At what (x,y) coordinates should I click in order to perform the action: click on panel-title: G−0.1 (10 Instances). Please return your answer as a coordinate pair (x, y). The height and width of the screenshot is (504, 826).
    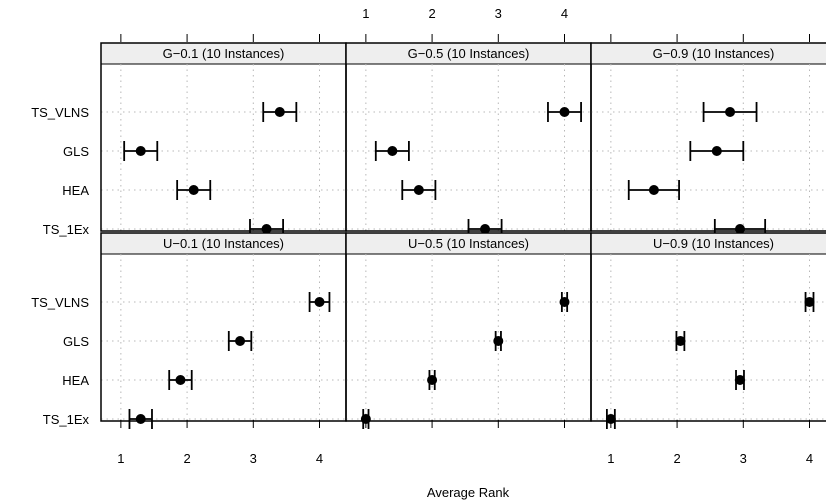
    Looking at the image, I should click on (224, 53).